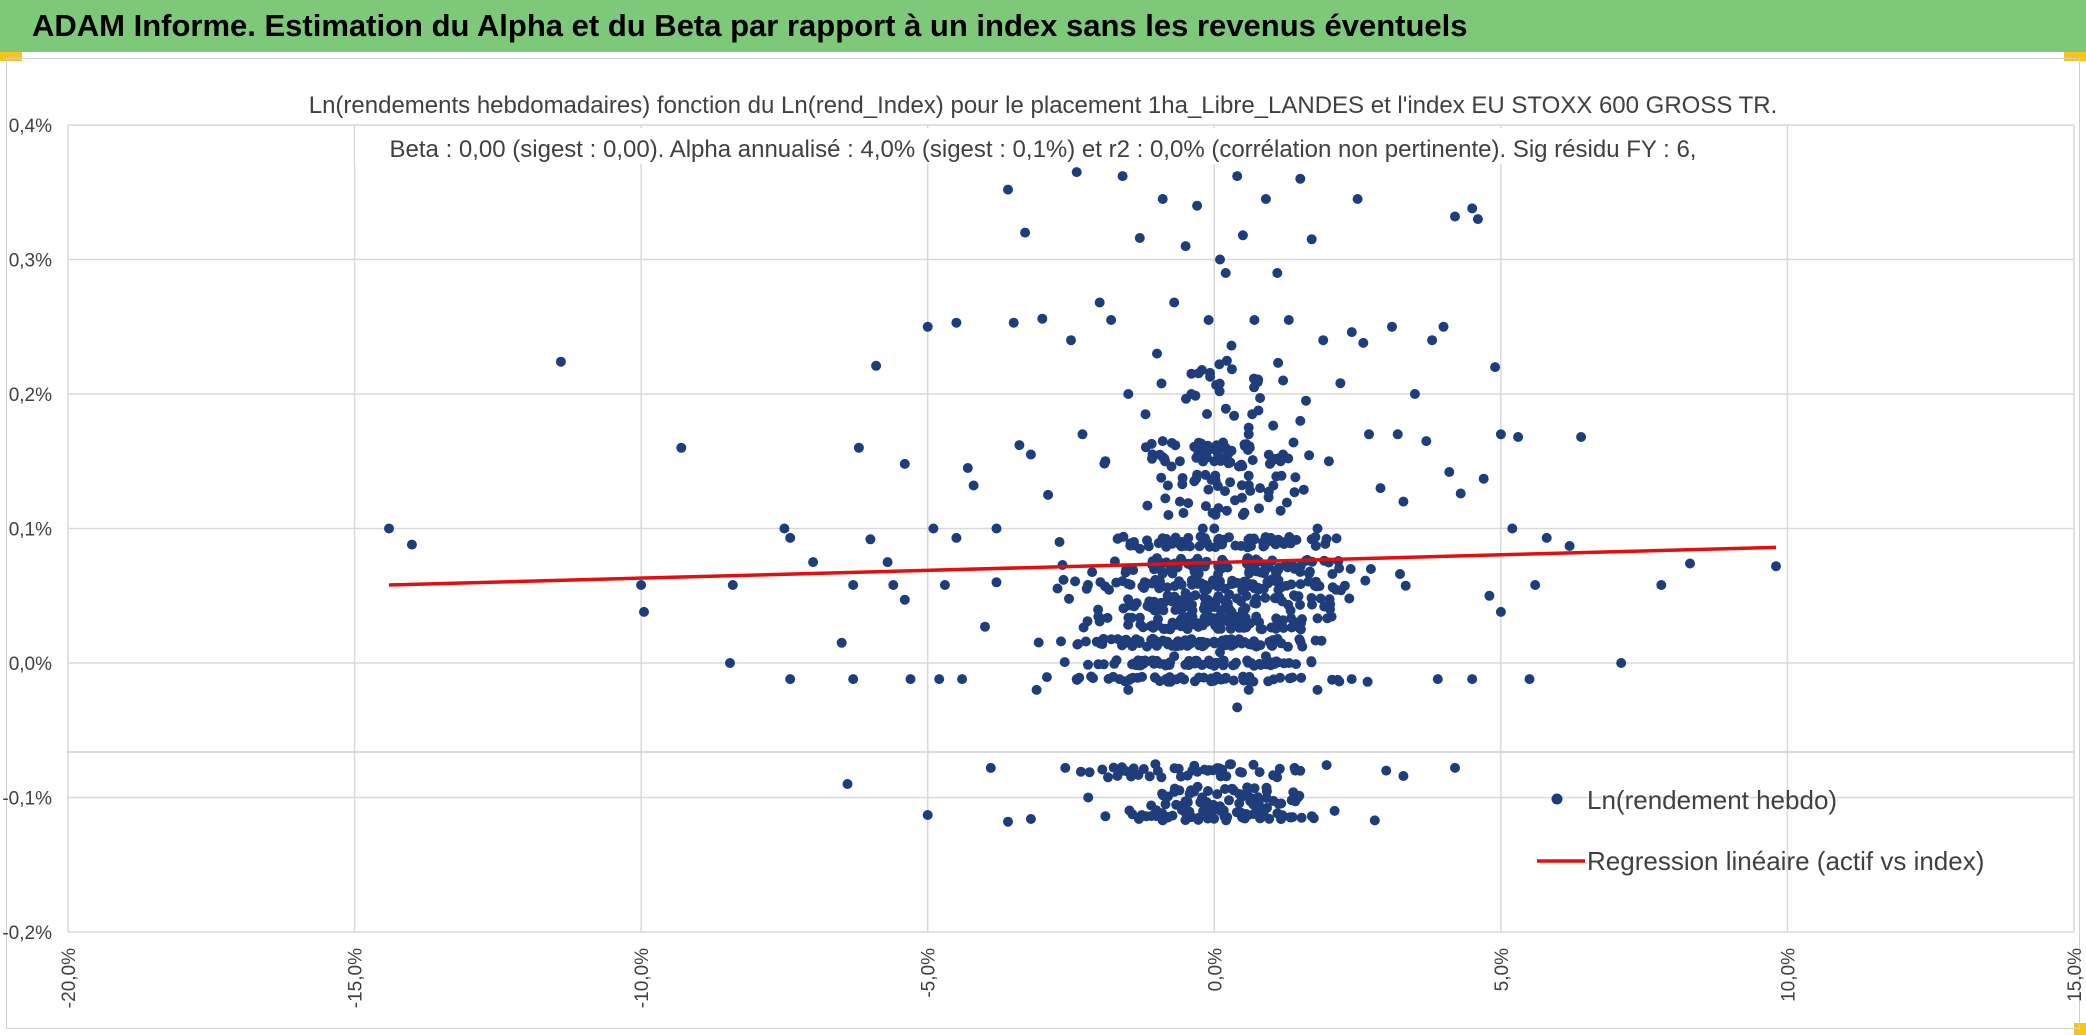 The image size is (2086, 1035). What do you see at coordinates (30, 395) in the screenshot?
I see `y-tick-label: 0,2%` at bounding box center [30, 395].